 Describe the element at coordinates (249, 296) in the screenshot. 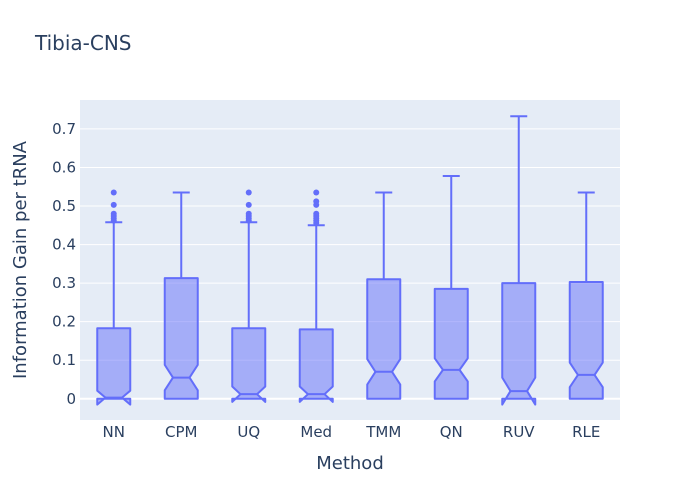

I see `box-uq` at that location.